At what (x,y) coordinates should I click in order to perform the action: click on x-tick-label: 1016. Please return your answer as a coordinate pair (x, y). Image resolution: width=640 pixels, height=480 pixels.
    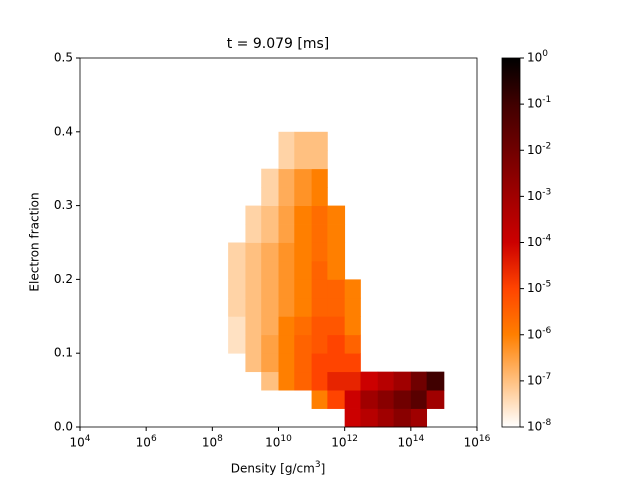
    Looking at the image, I should click on (477, 442).